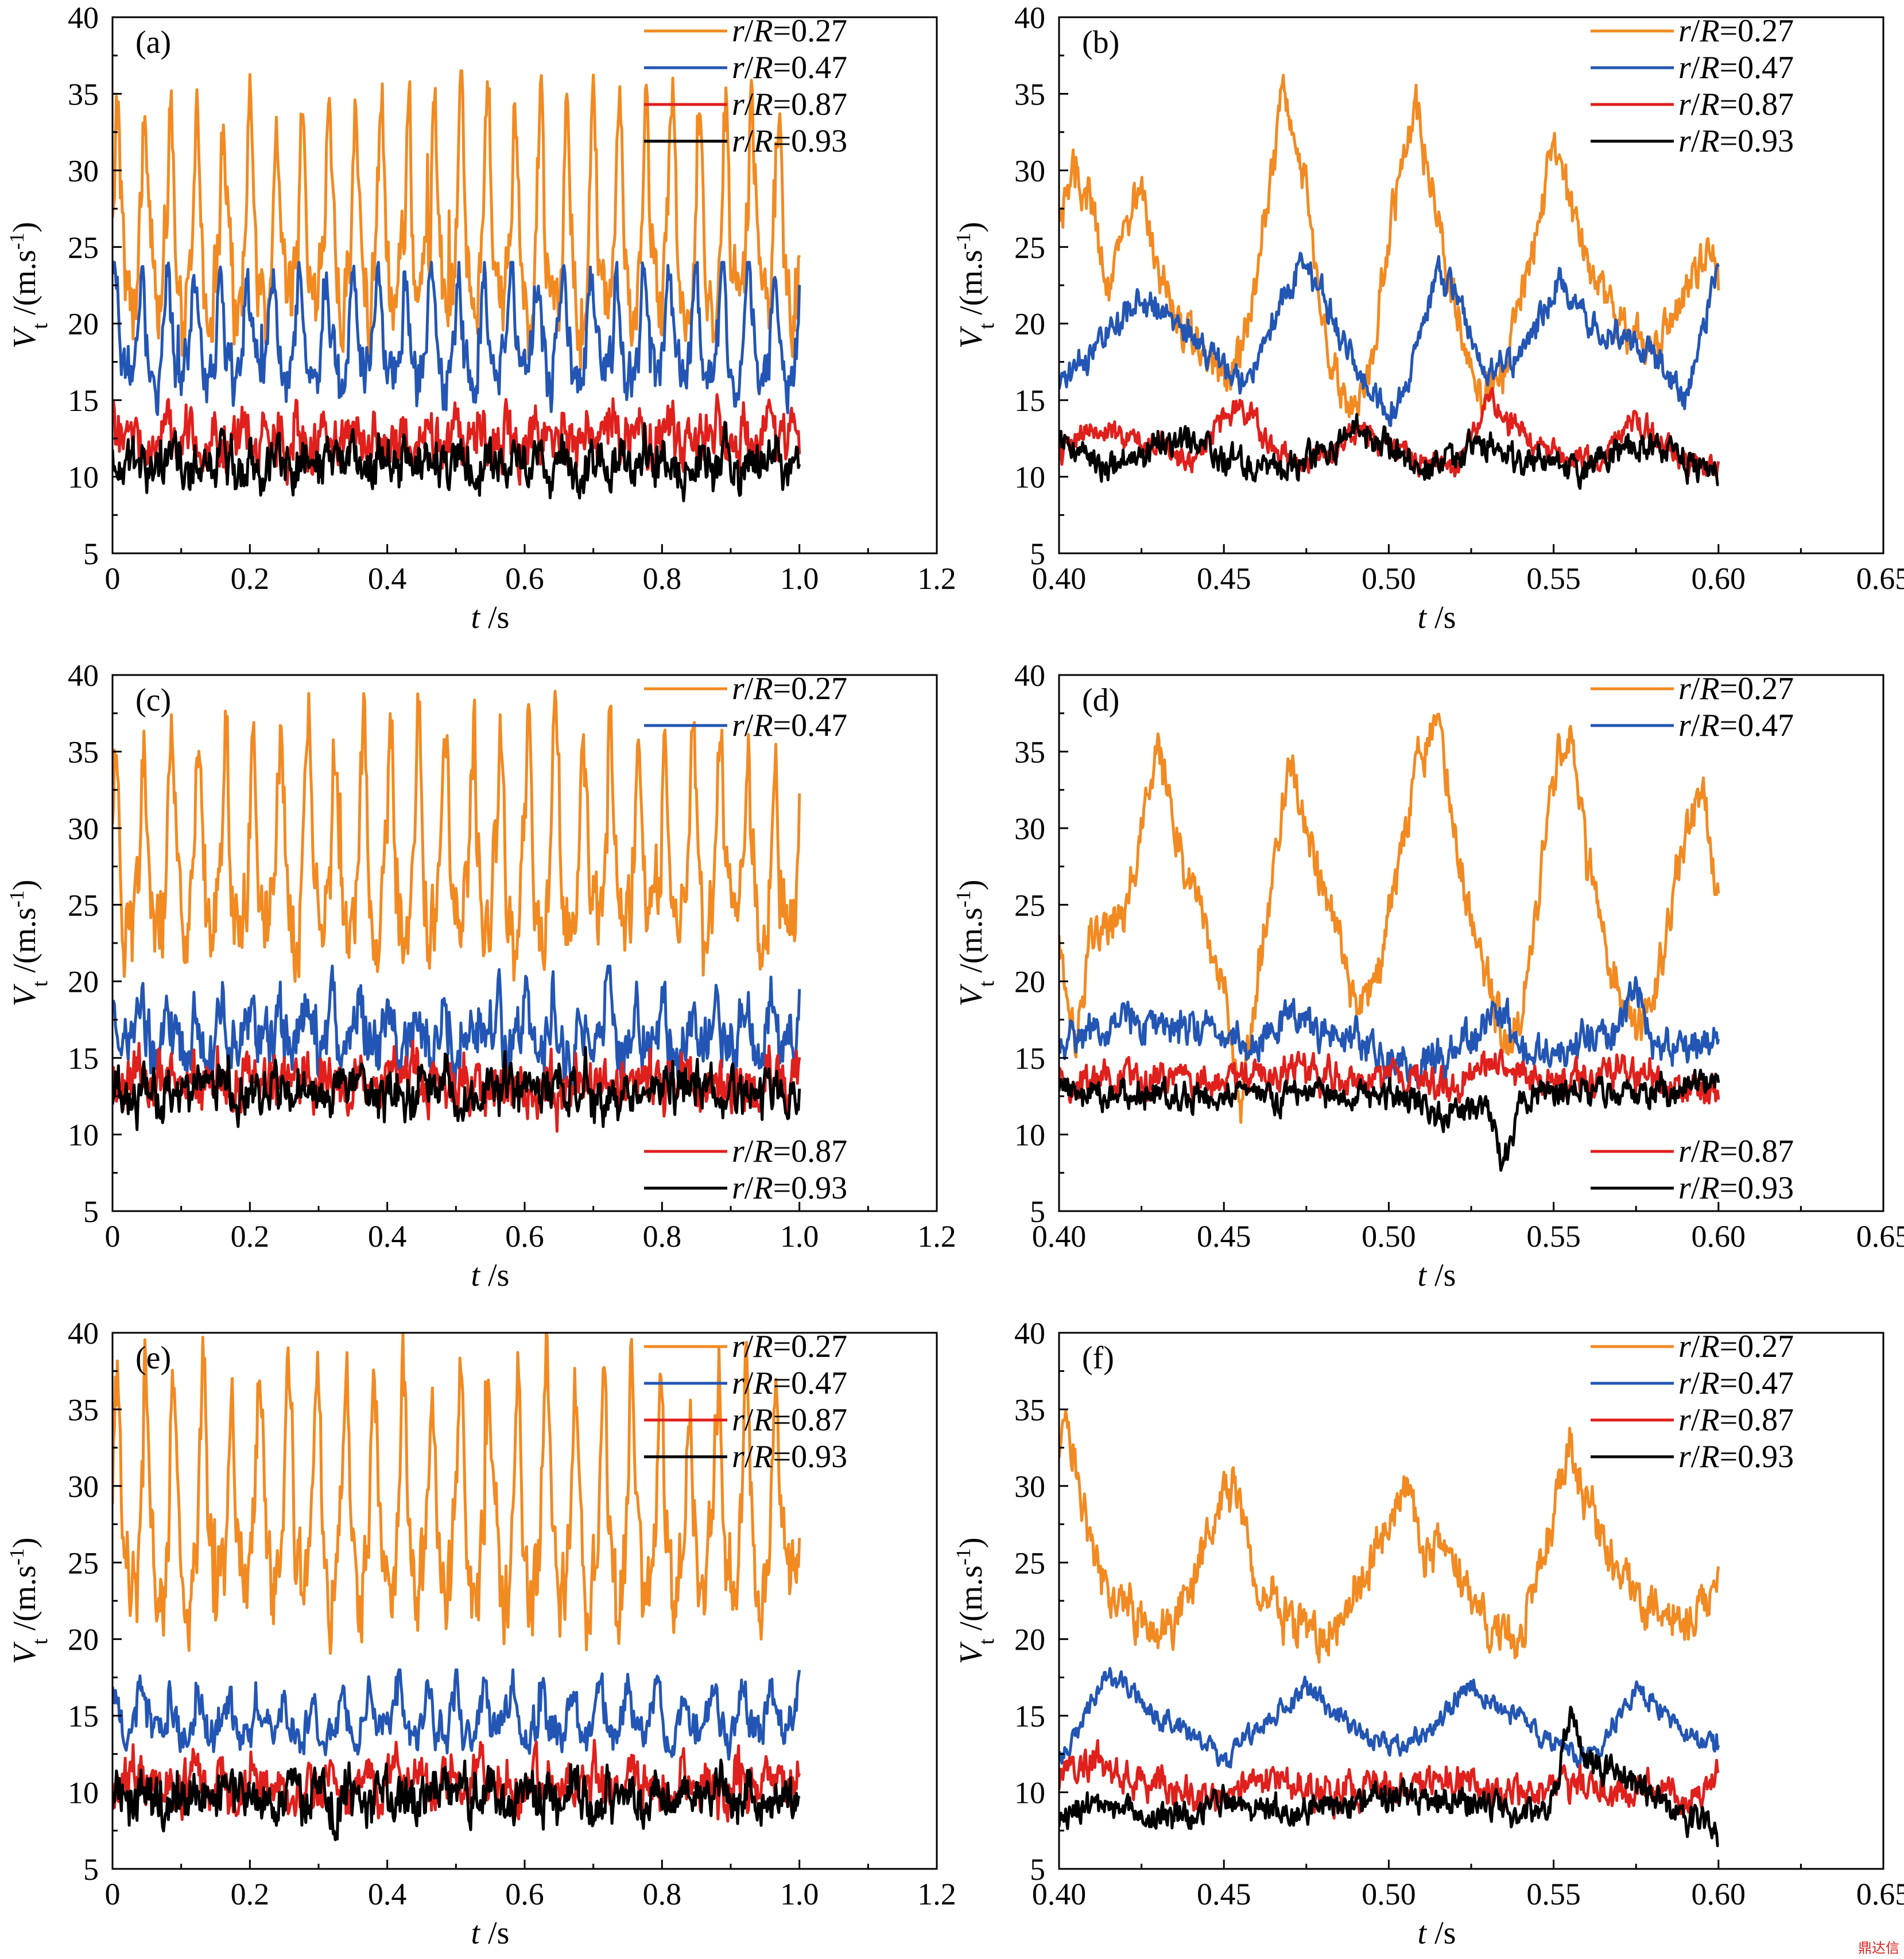 The width and height of the screenshot is (1904, 1959). Describe the element at coordinates (936, 579) in the screenshot. I see `x-tick-label: 1.2` at that location.